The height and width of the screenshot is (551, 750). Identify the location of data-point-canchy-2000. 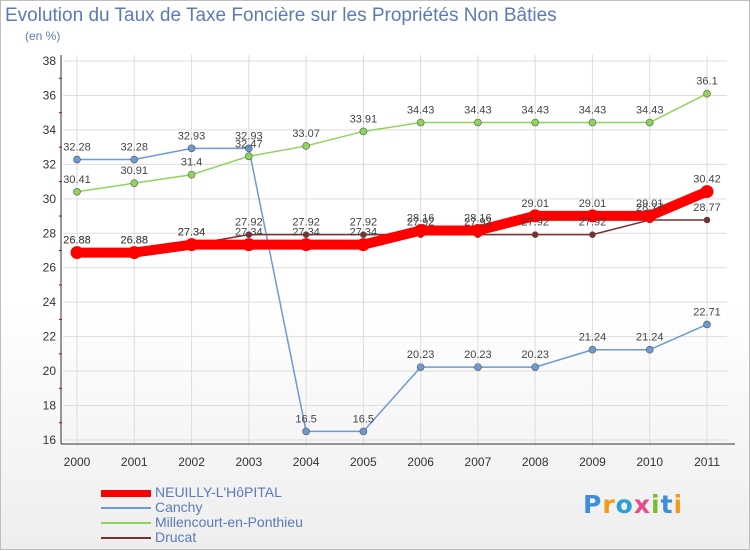
(77, 159).